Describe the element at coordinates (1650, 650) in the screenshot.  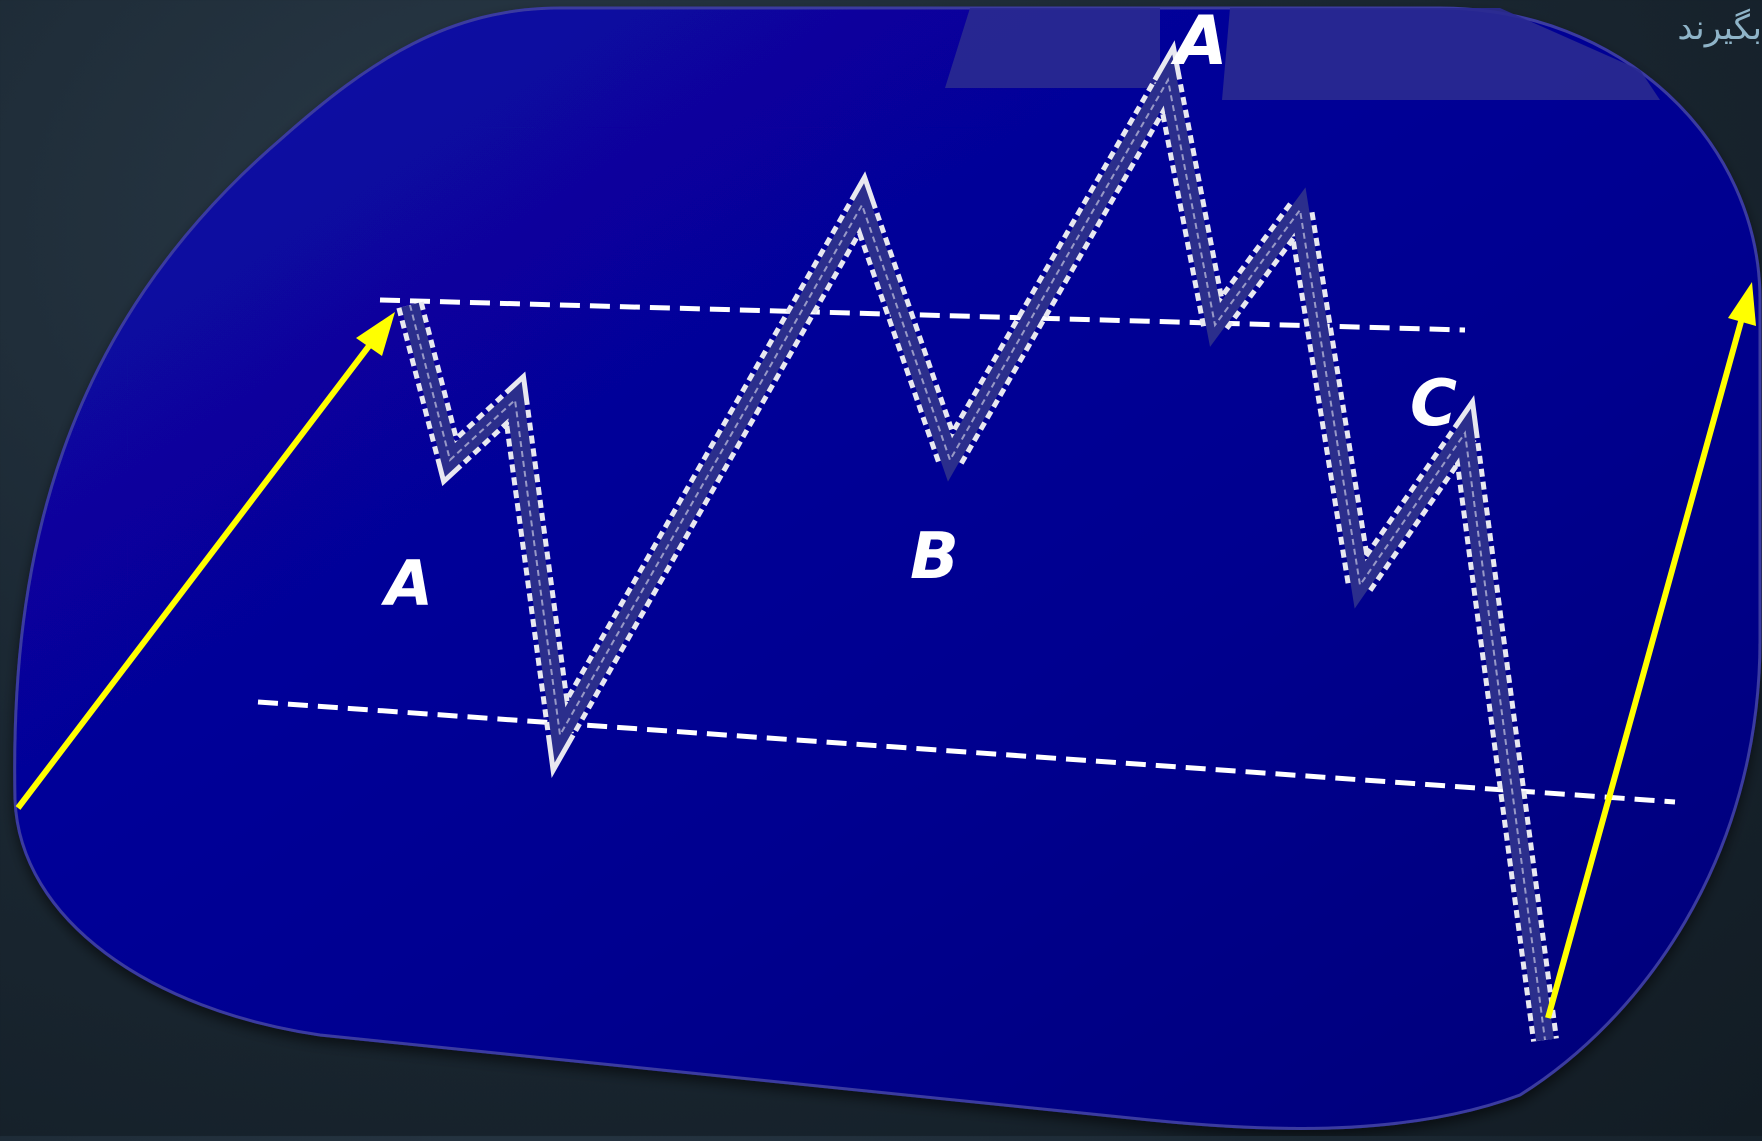
I see `arrow-right` at that location.